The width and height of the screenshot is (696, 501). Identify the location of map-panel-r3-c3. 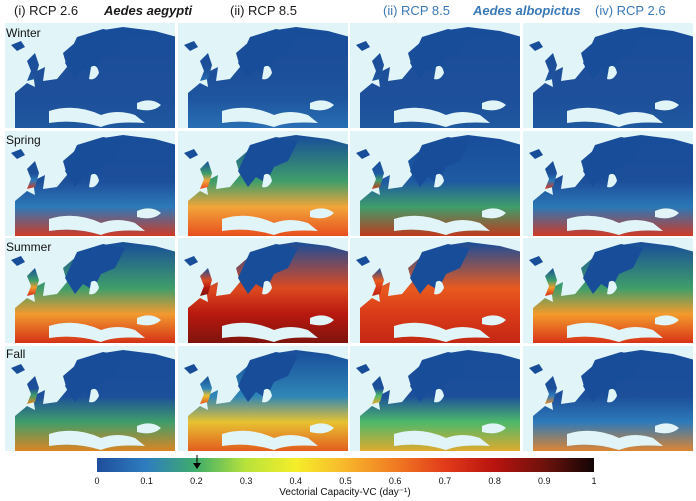
(435, 290).